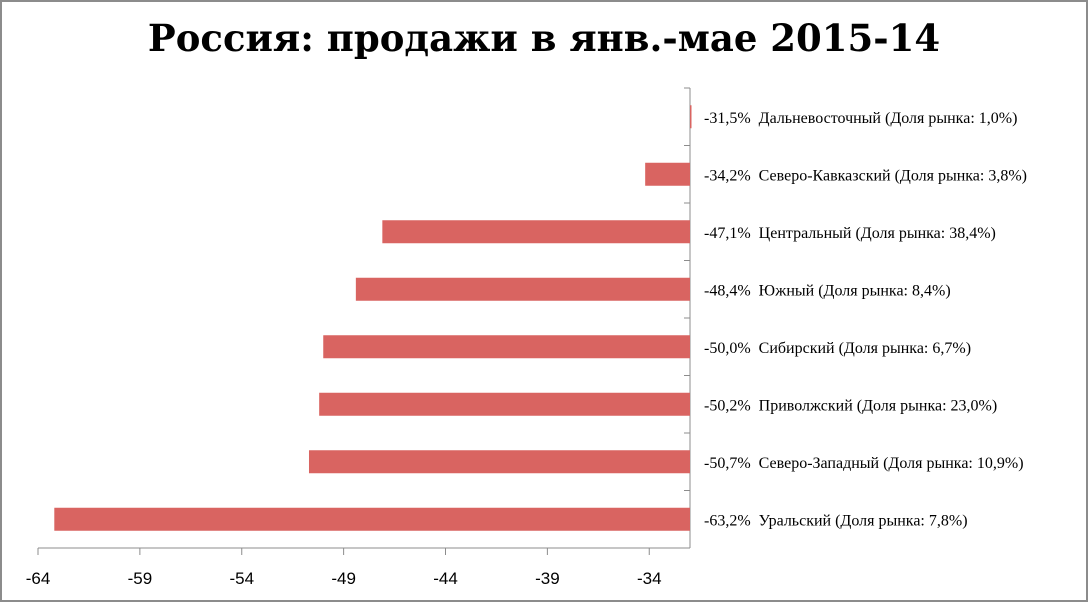 The image size is (1088, 602). What do you see at coordinates (836, 520) in the screenshot?
I see `data-label: -63,2% Уральский (Доля рынка: 7,8%)` at bounding box center [836, 520].